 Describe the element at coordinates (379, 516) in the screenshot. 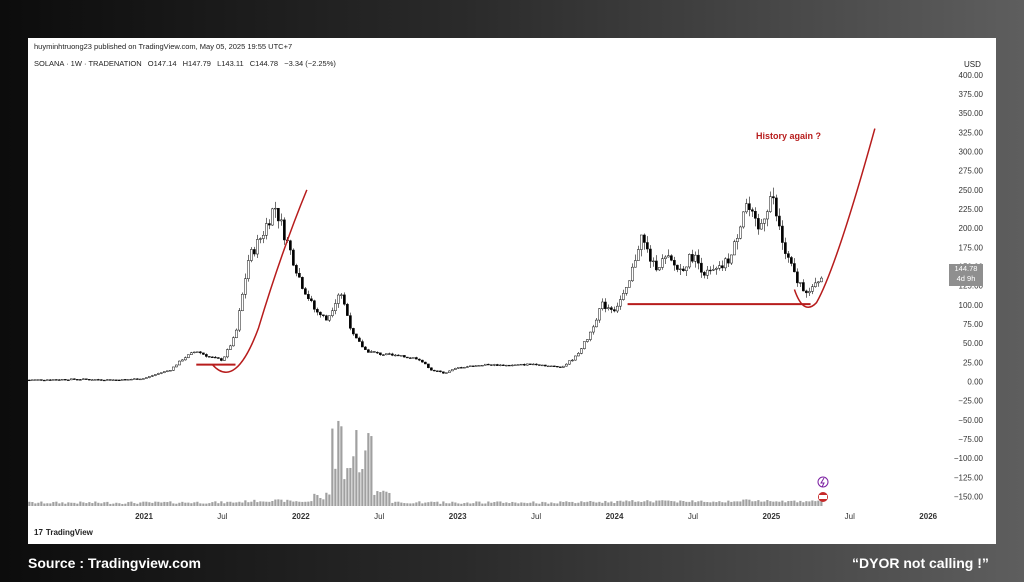

I see `x-tick-label: Jul` at that location.